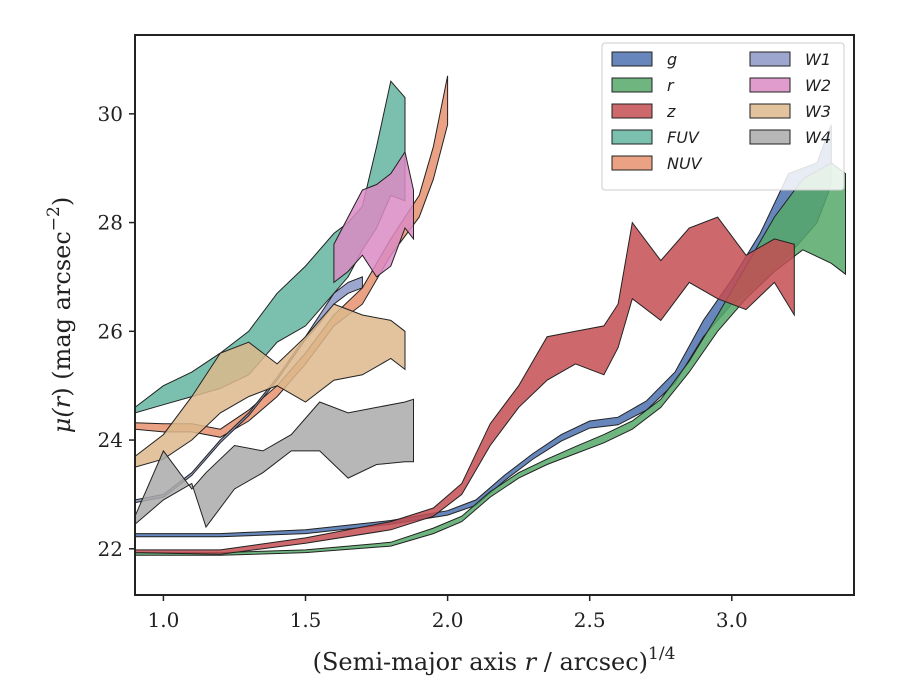 The image size is (900, 700). I want to click on legend-label-fuv: FUV, so click(683, 137).